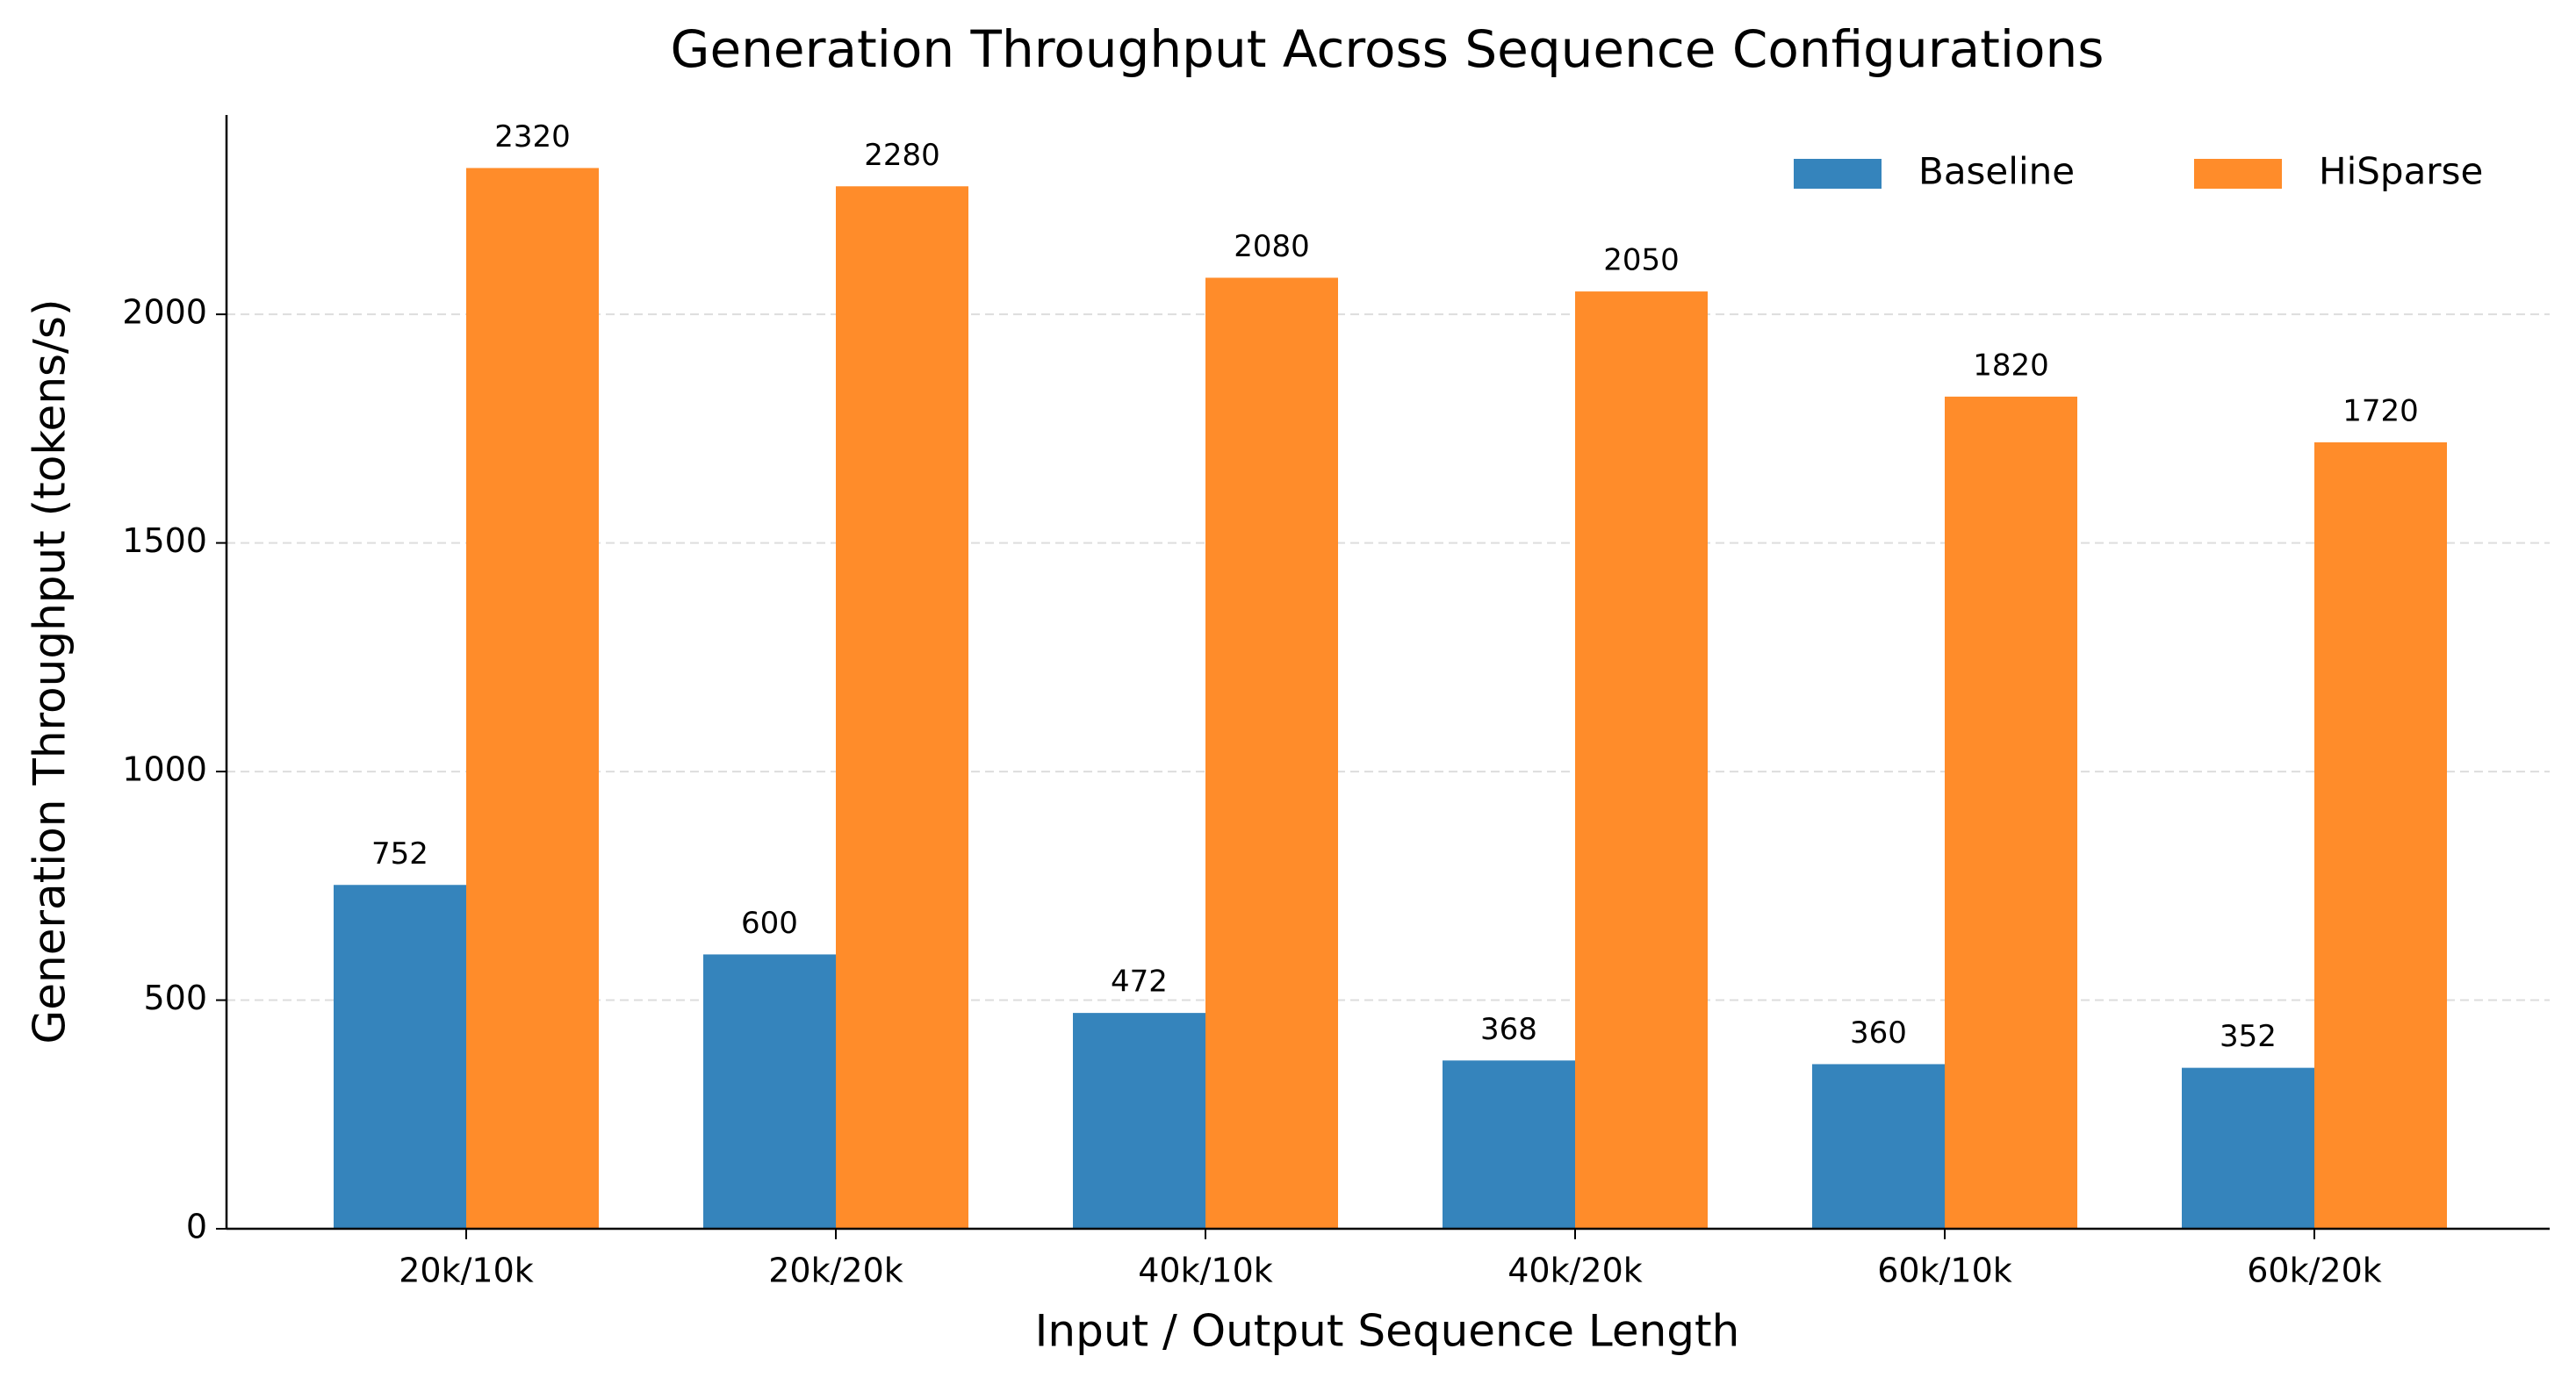 Image resolution: width=2576 pixels, height=1392 pixels. Describe the element at coordinates (902, 155) in the screenshot. I see `value-label: 2280` at that location.